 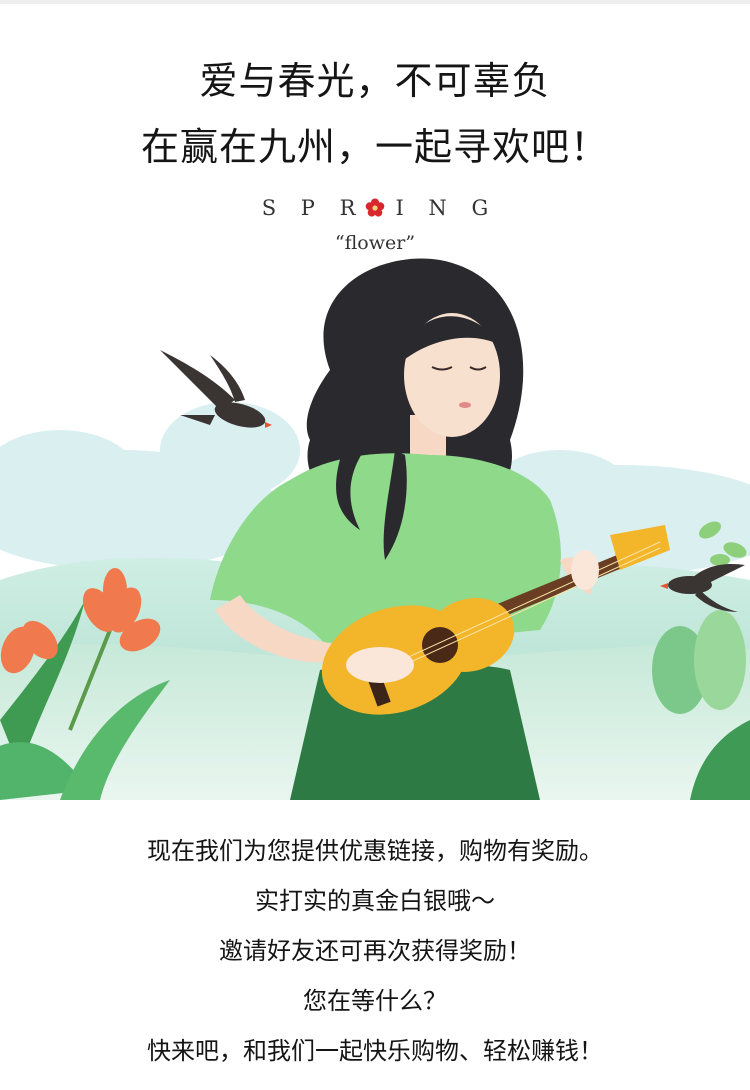 I want to click on left-flowers, so click(x=85, y=684).